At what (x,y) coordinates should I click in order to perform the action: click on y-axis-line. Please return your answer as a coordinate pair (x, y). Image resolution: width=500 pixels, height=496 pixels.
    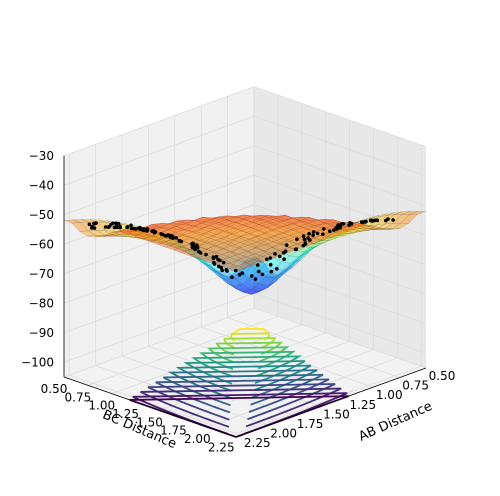
    Looking at the image, I should click on (331, 402).